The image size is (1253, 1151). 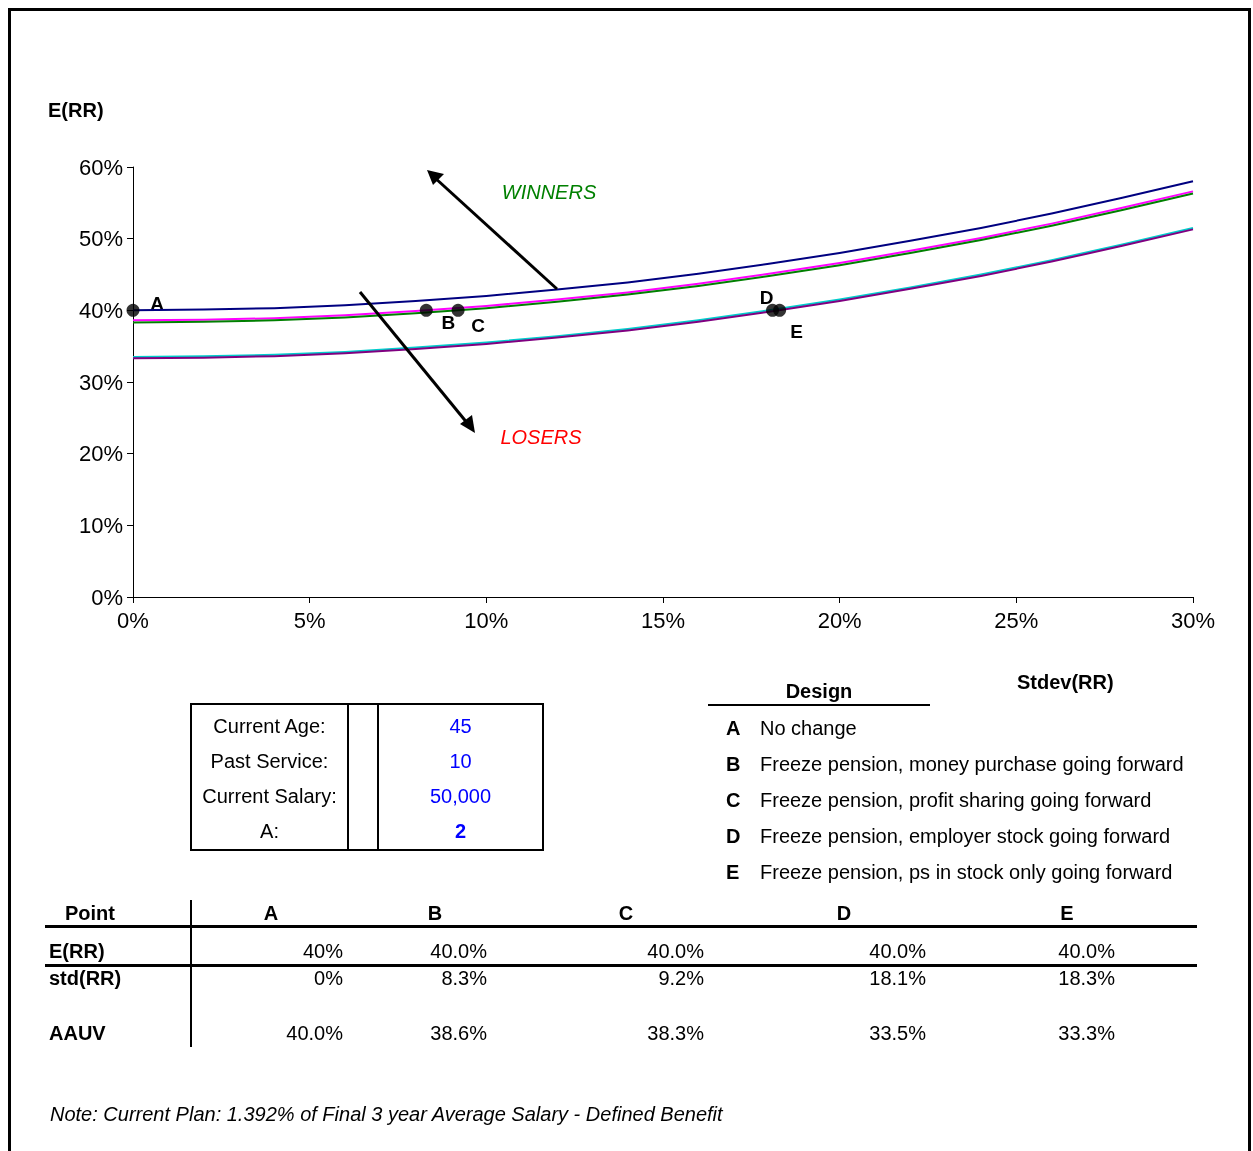 What do you see at coordinates (897, 978) in the screenshot?
I see `data-label: 18.1%` at bounding box center [897, 978].